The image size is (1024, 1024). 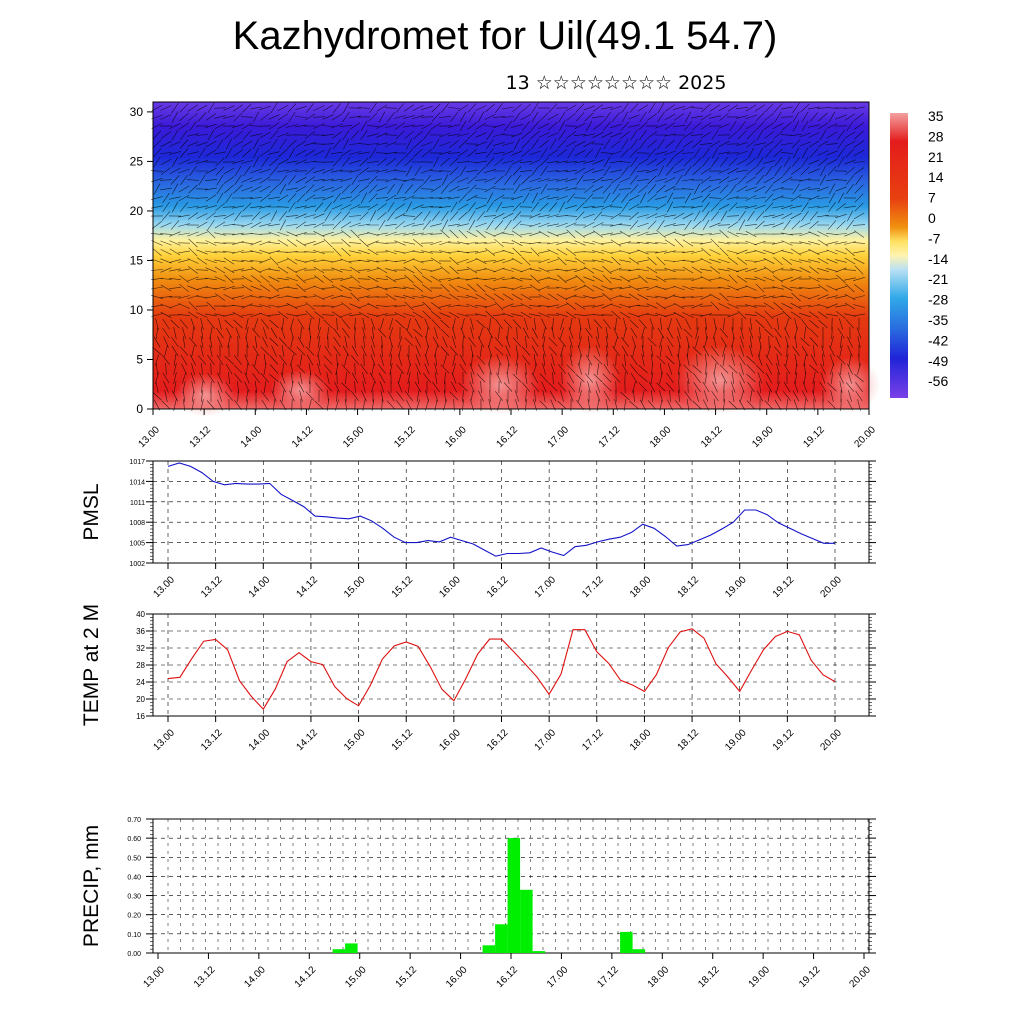 I want to click on pmsl-y-tick-label: 1011, so click(x=137, y=503).